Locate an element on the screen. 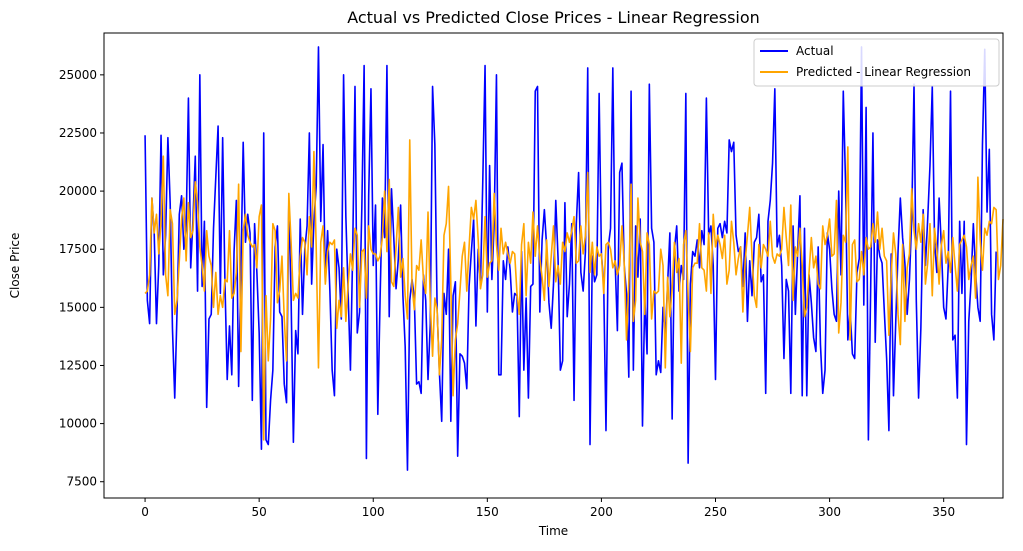 The image size is (1023, 551). y-tick-label: 12500 is located at coordinates (78, 365).